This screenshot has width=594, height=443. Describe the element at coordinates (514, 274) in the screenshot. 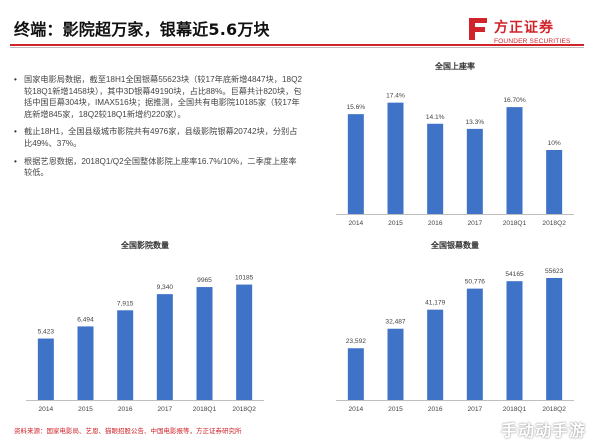

I see `data-label: 54165` at that location.